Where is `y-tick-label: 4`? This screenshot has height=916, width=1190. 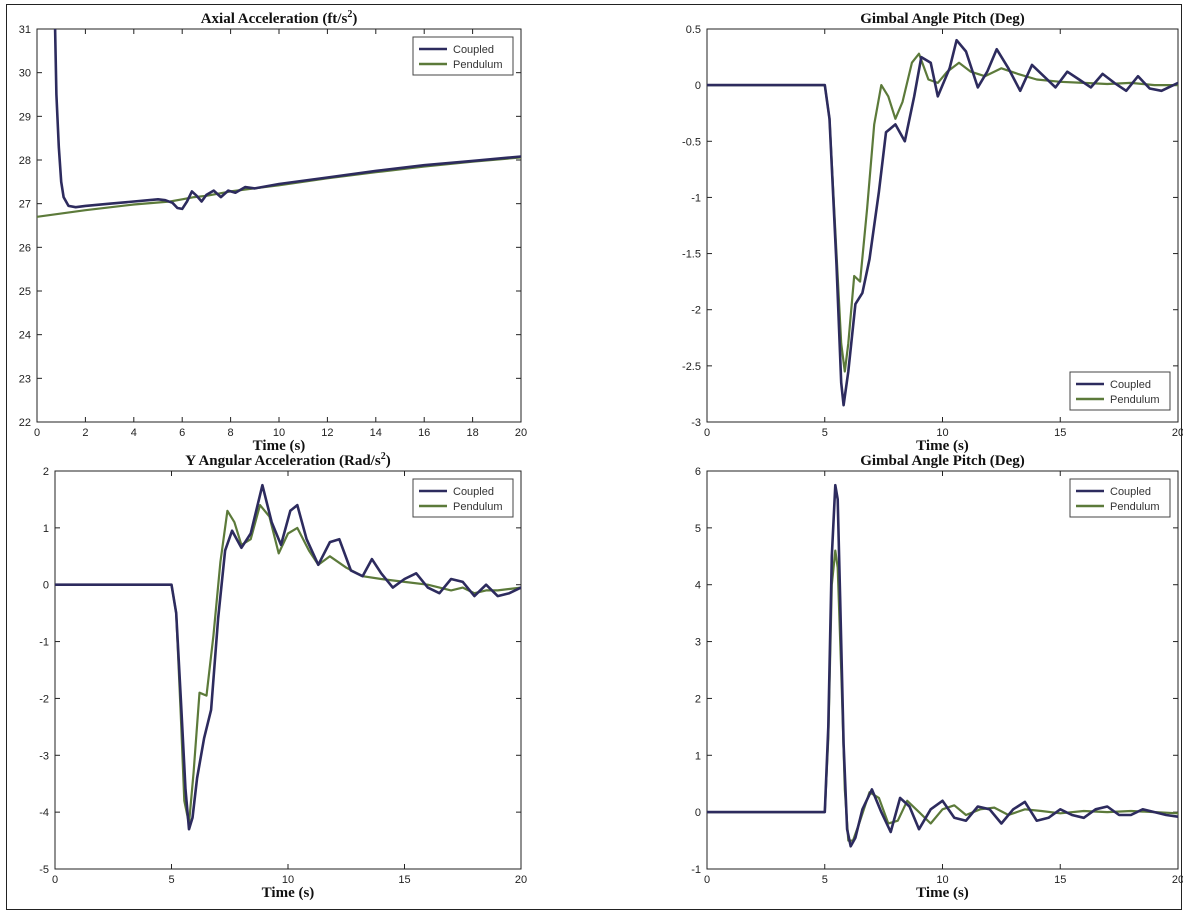 y-tick-label: 4 is located at coordinates (698, 586).